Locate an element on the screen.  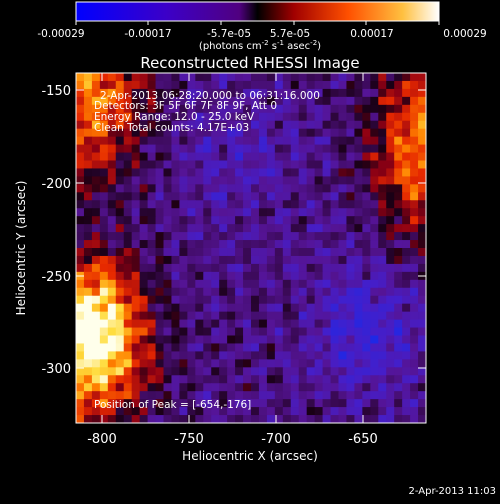
x-tick-label: -700 is located at coordinates (276, 439).